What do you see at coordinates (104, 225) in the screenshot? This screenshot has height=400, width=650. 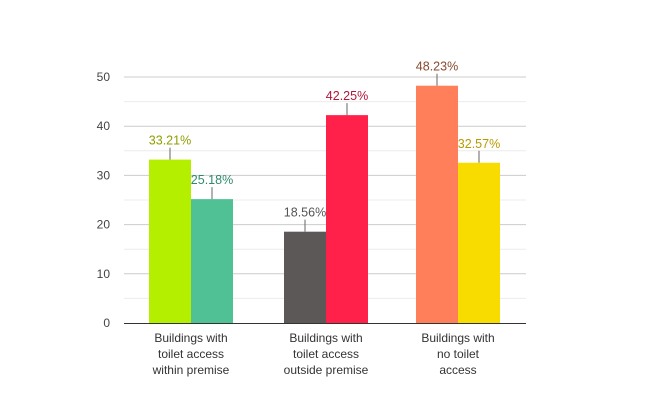 I see `y-tick-label: 20` at bounding box center [104, 225].